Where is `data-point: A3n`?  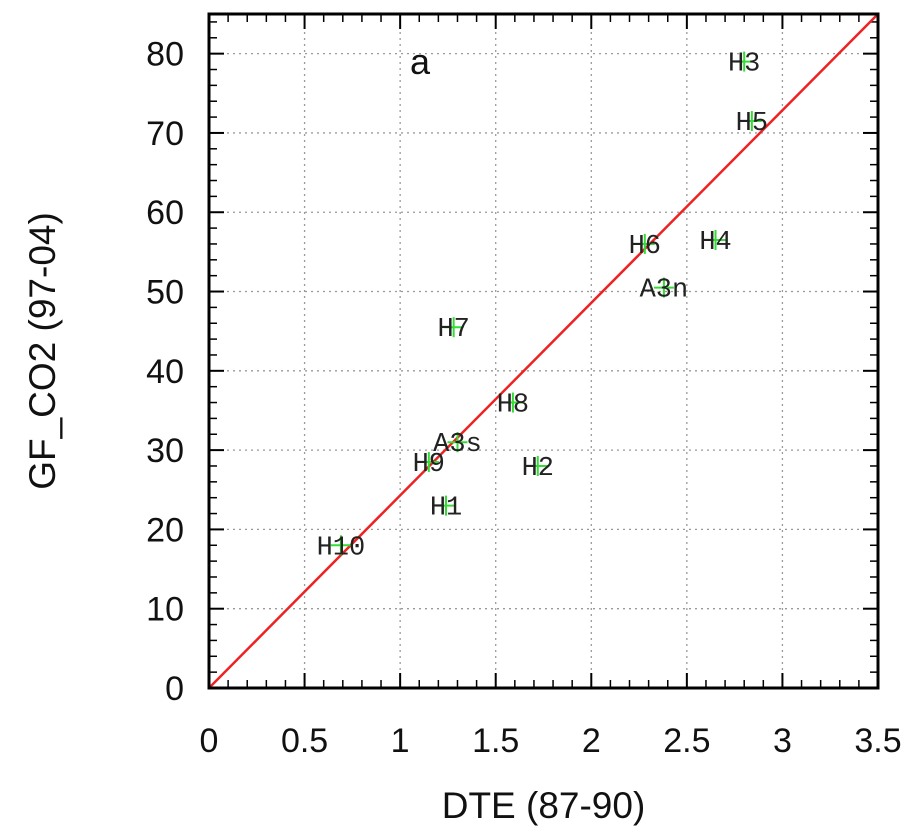
data-point: A3n is located at coordinates (664, 291).